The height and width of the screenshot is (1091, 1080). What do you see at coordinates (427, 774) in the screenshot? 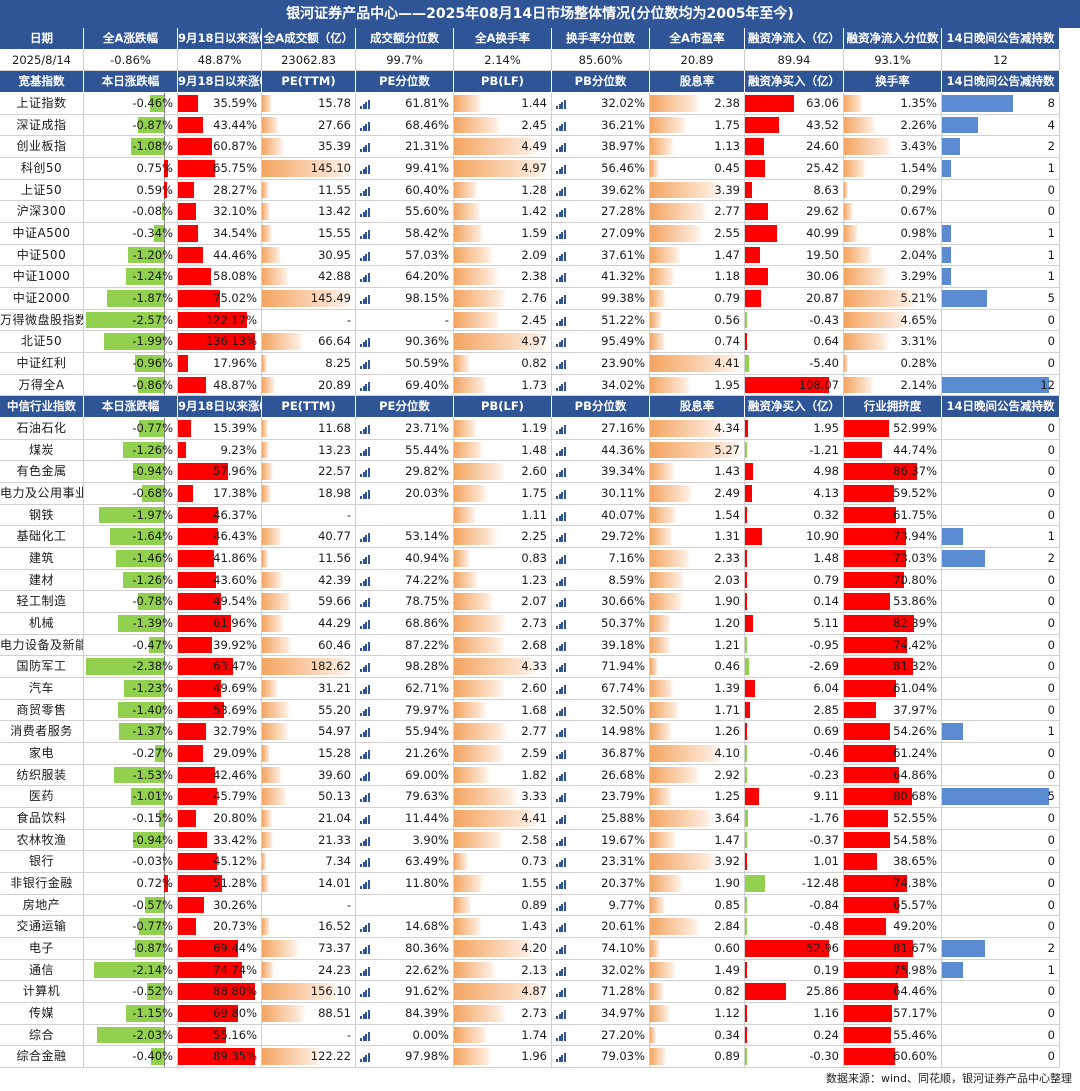
I see `cell-value: 69.00%` at bounding box center [427, 774].